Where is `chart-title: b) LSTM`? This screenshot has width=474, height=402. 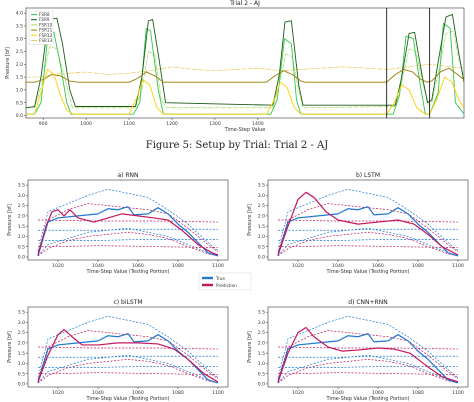
chart-title: b) LSTM is located at coordinates (368, 175).